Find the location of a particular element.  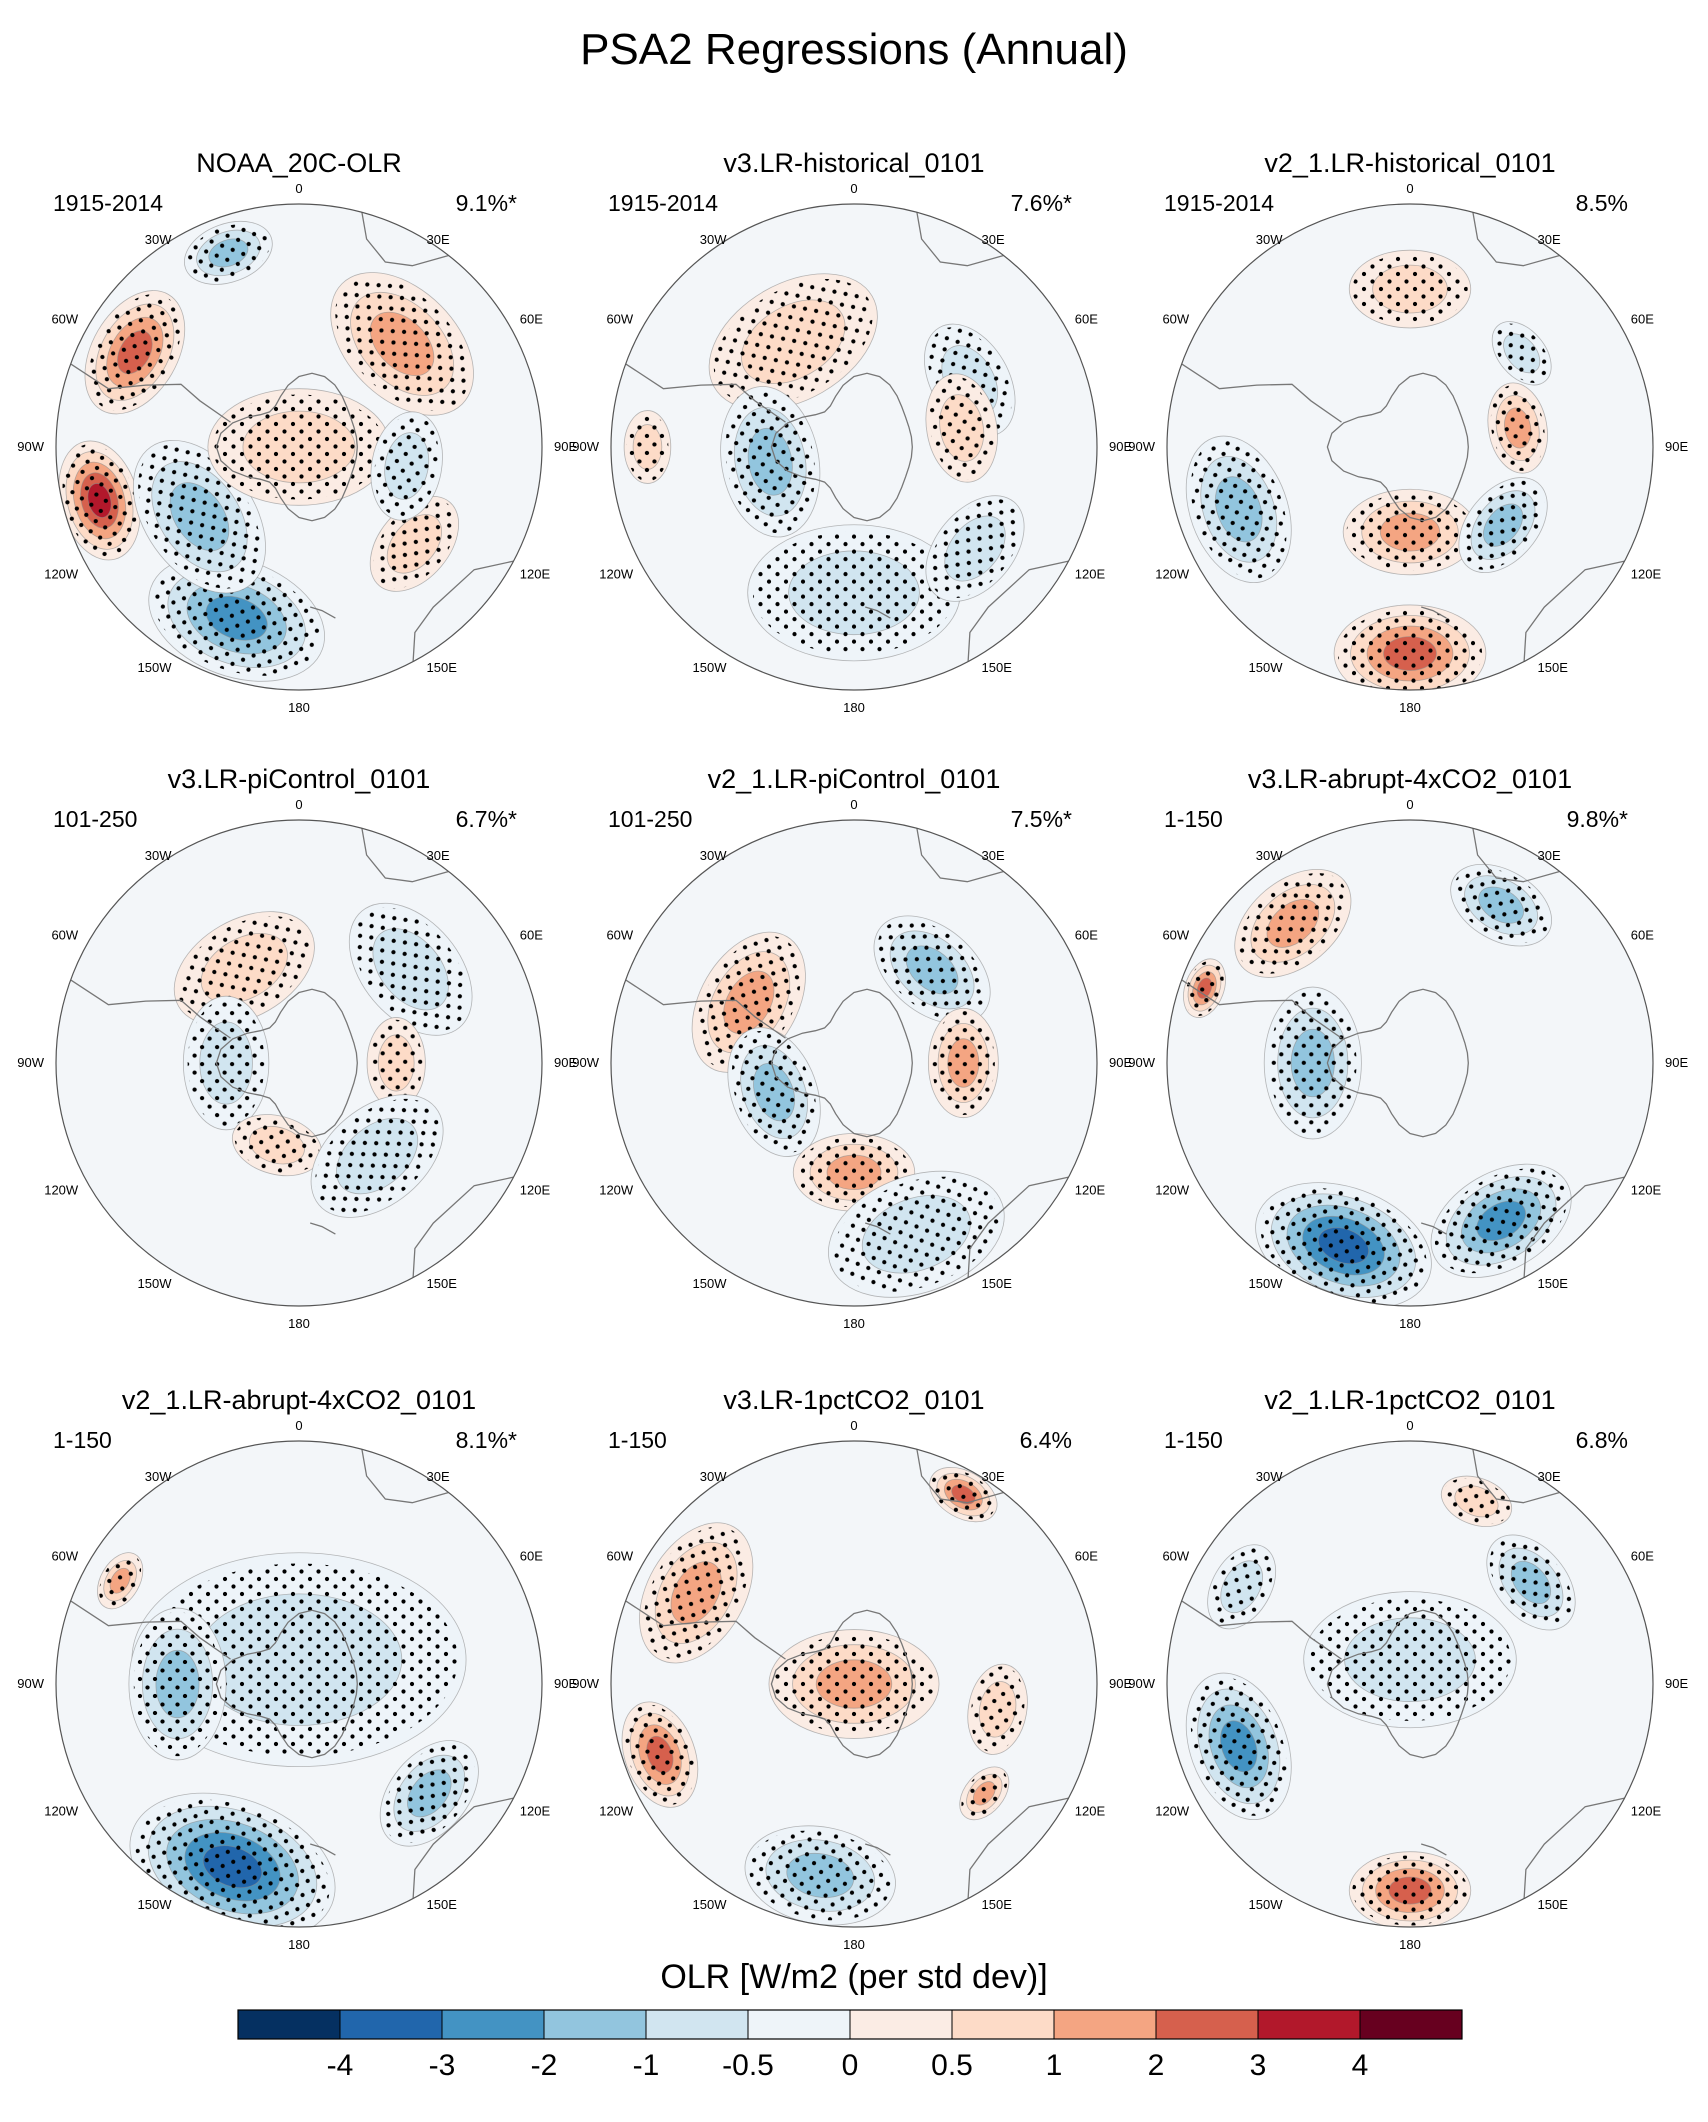

panel-variance: 8.5% is located at coordinates (1602, 203).